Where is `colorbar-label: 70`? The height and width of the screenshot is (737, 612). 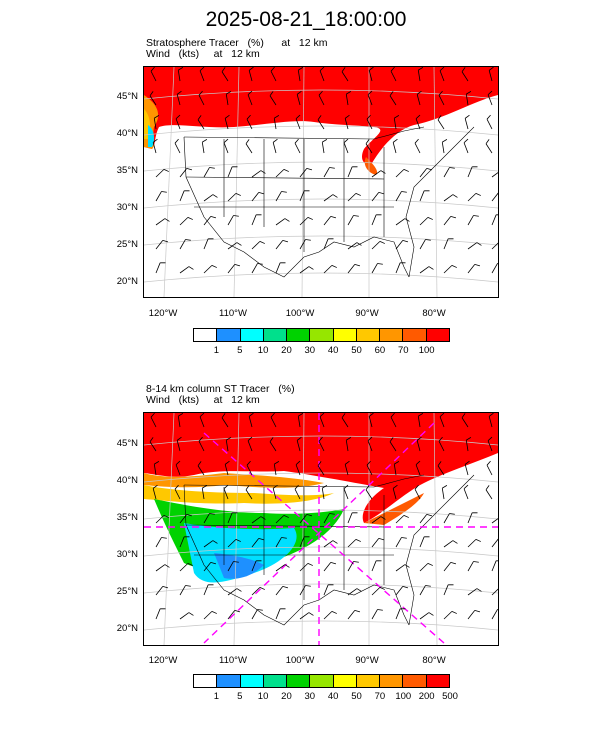 colorbar-label: 70 is located at coordinates (403, 350).